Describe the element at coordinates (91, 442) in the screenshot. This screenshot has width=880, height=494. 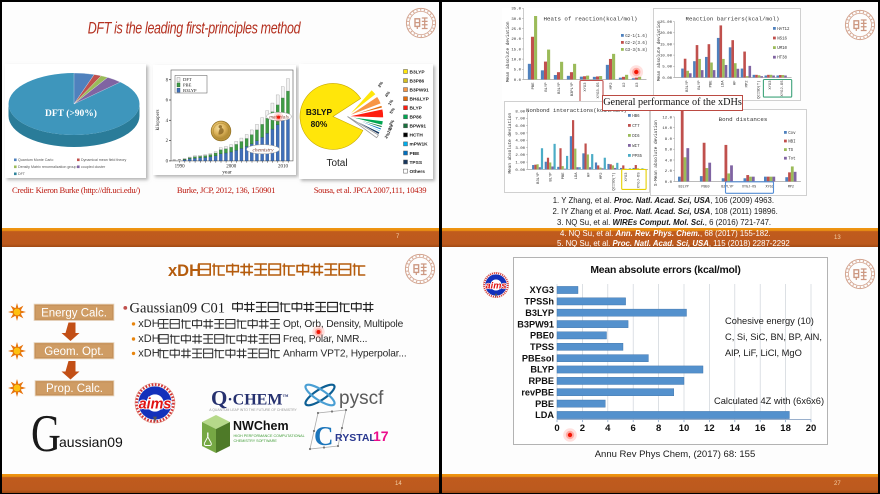
I see `svg-text: aussian09` at that location.